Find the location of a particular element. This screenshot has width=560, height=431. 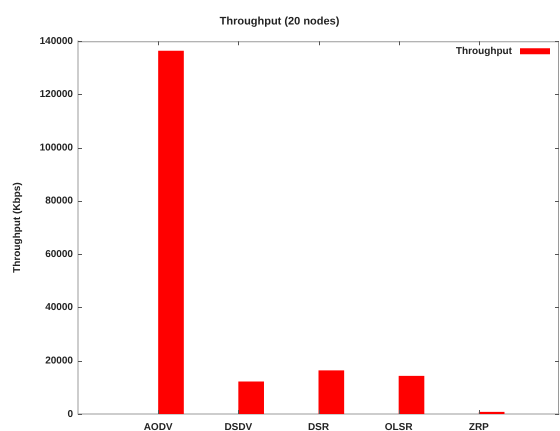

y-tick-label: 40000 is located at coordinates (59, 308).